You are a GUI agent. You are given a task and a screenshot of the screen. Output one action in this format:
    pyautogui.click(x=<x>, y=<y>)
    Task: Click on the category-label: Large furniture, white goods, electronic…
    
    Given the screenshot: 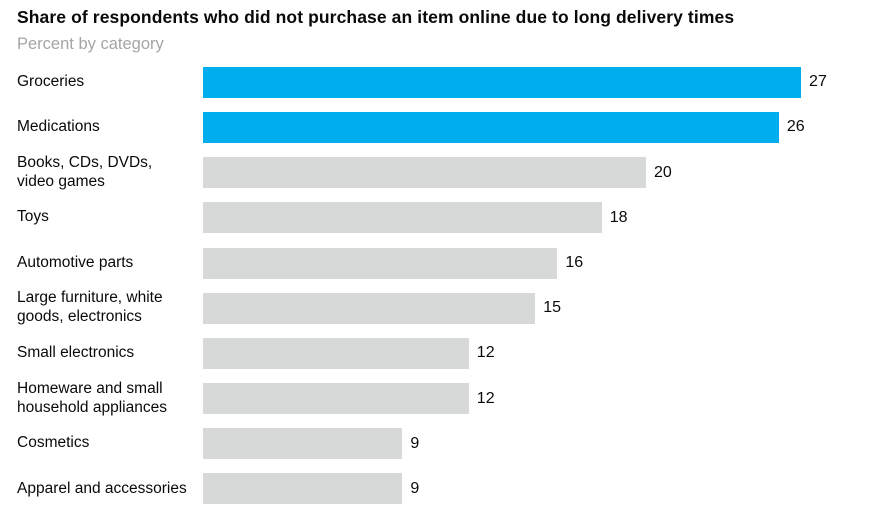 What is the action you would take?
    pyautogui.click(x=90, y=307)
    